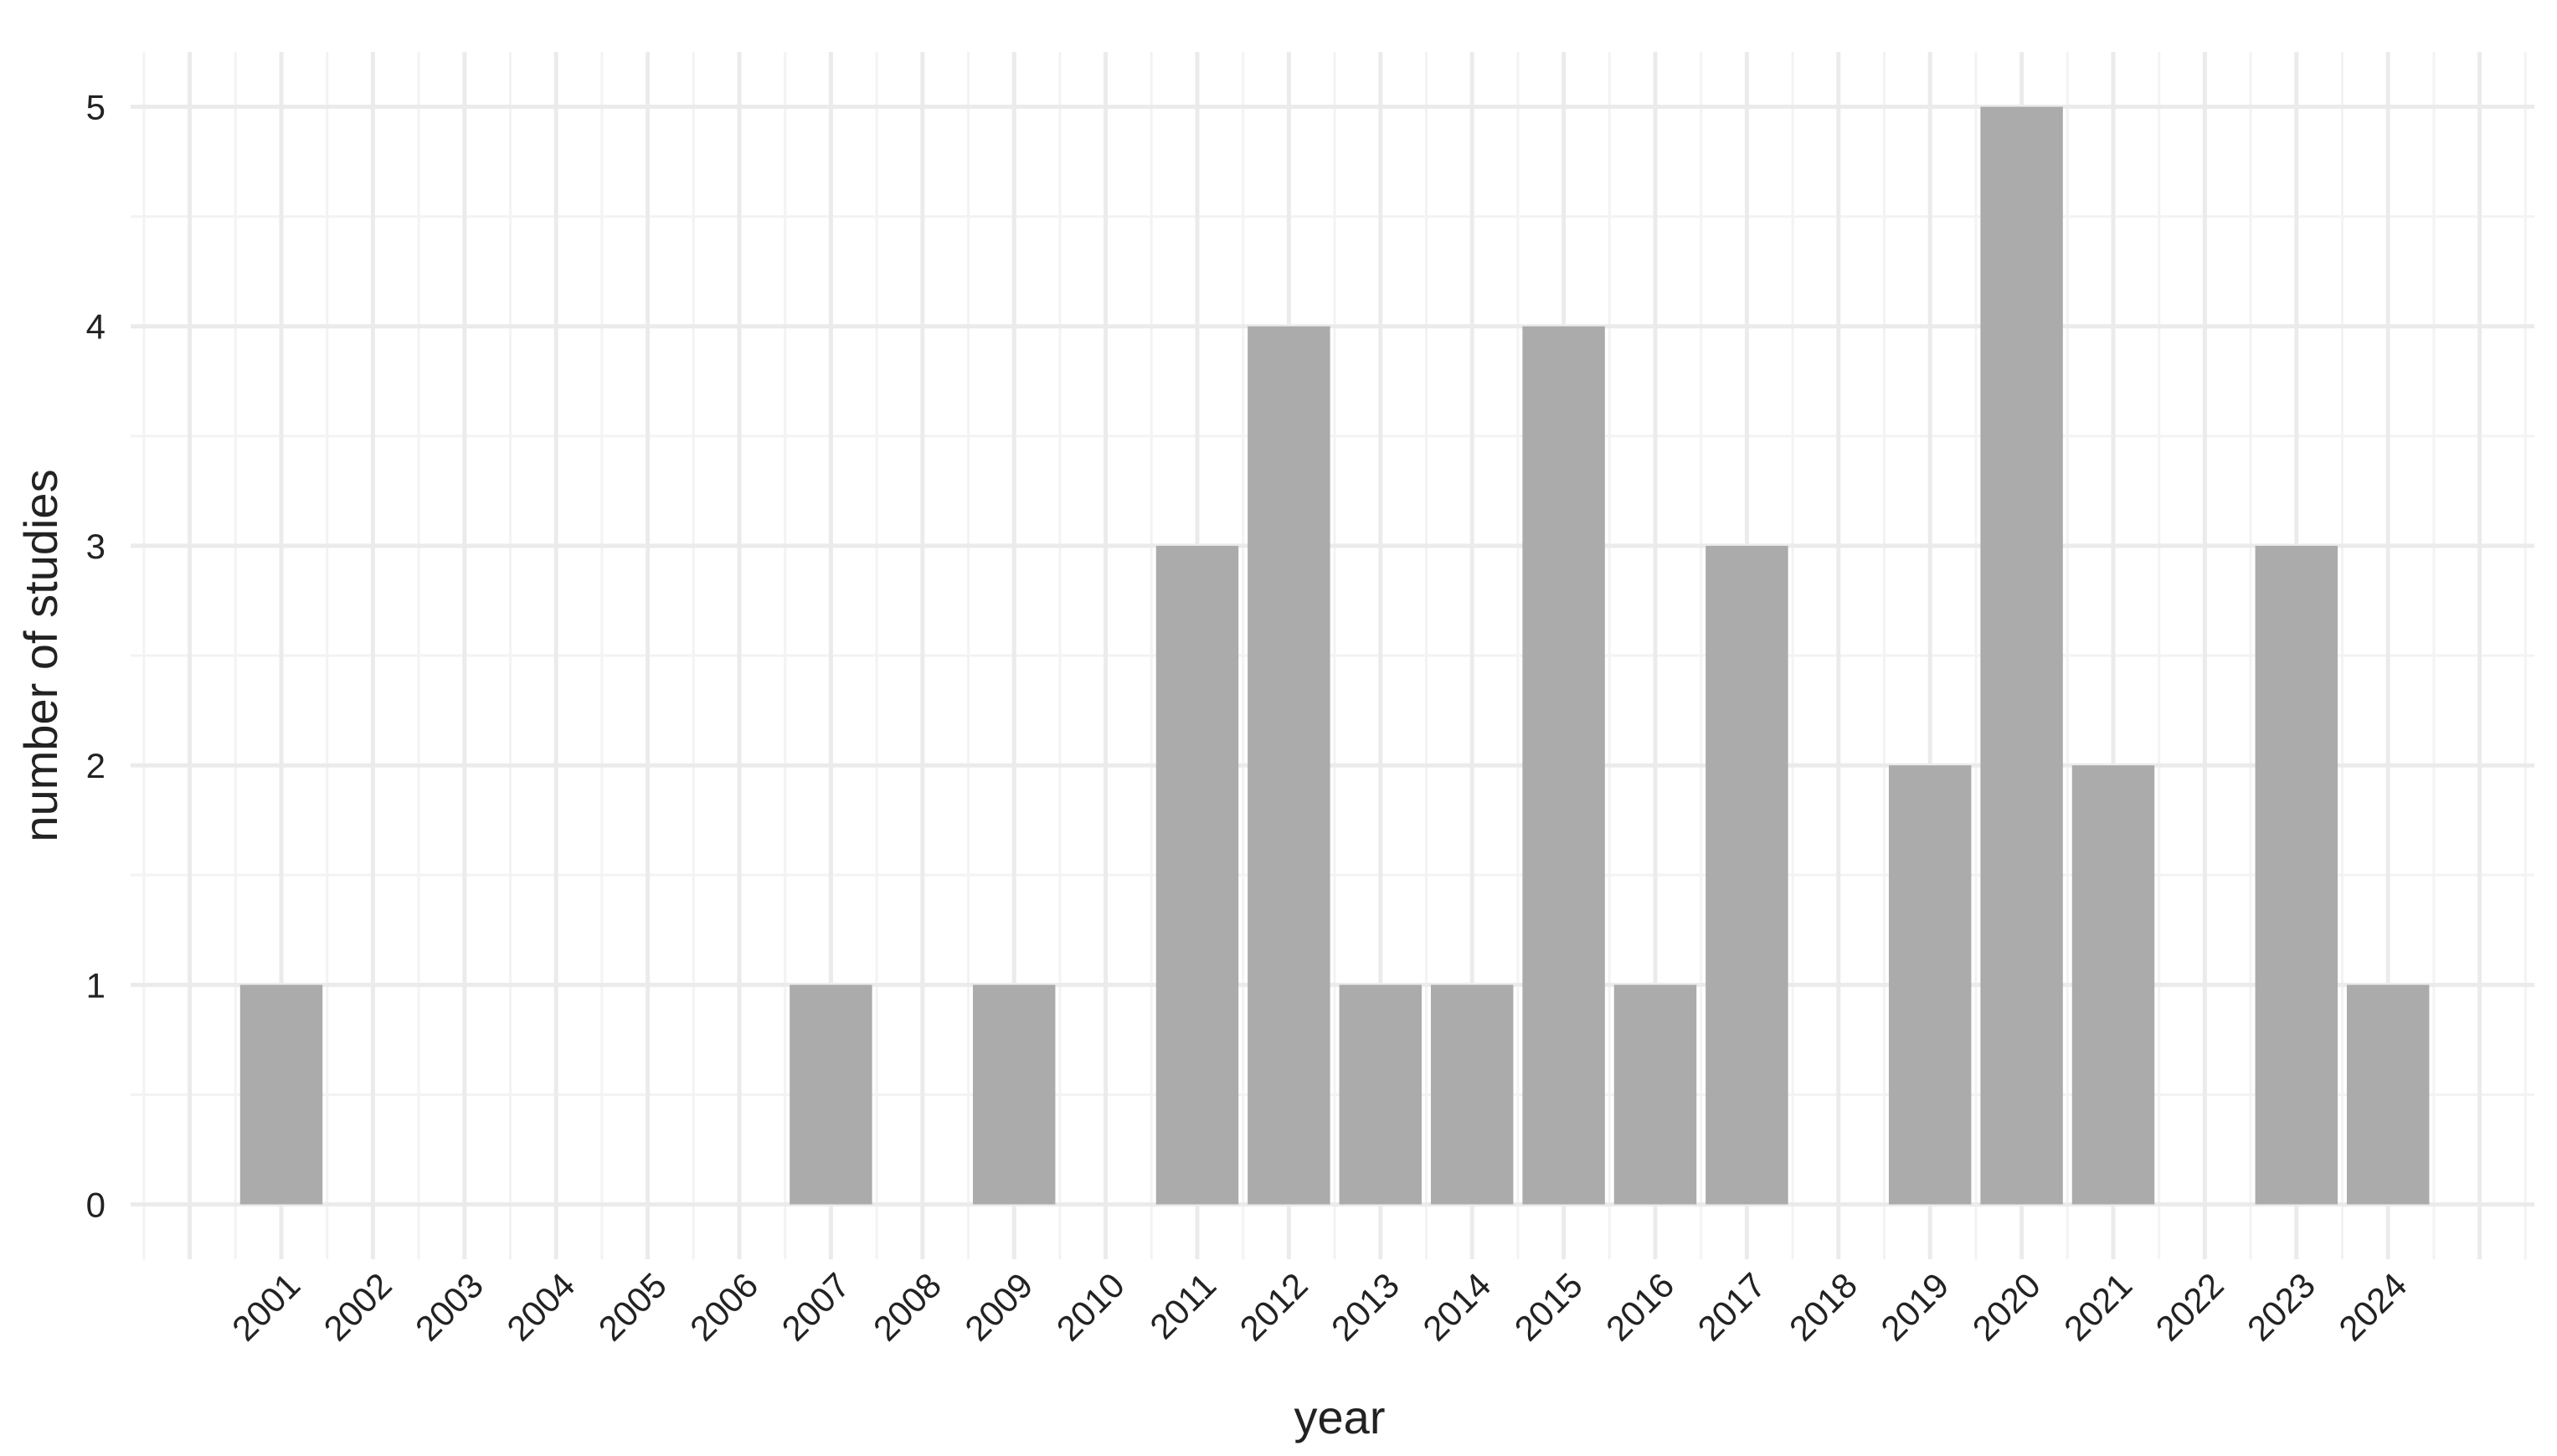  Describe the element at coordinates (96, 1204) in the screenshot. I see `y-tick-label: 0` at that location.